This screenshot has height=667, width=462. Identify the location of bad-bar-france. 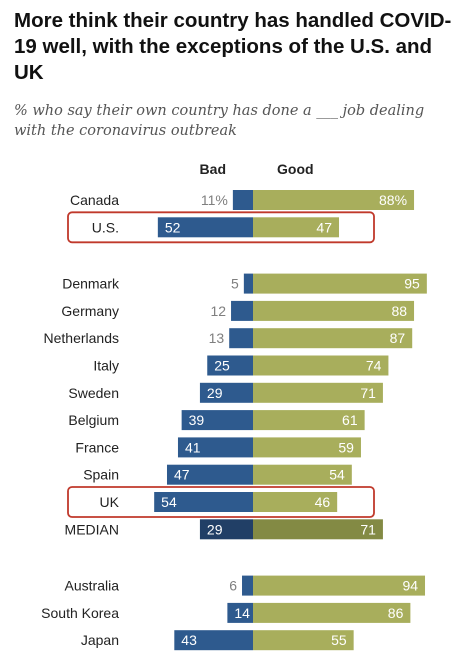
(215, 447).